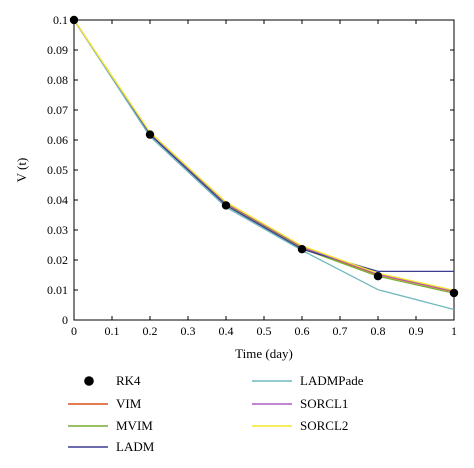 The height and width of the screenshot is (468, 474). What do you see at coordinates (128, 380) in the screenshot?
I see `legend-label-rk4: RK4` at bounding box center [128, 380].